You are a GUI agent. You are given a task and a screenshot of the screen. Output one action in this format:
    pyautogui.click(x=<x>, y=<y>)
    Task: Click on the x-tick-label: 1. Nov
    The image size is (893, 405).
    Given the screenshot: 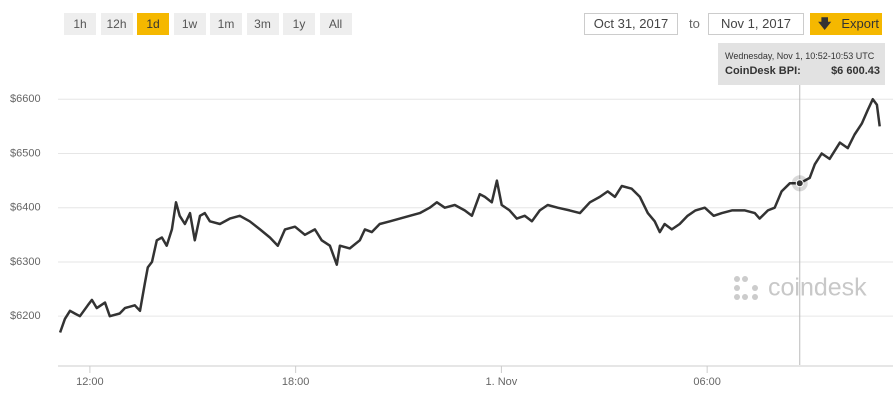 What is the action you would take?
    pyautogui.click(x=502, y=382)
    